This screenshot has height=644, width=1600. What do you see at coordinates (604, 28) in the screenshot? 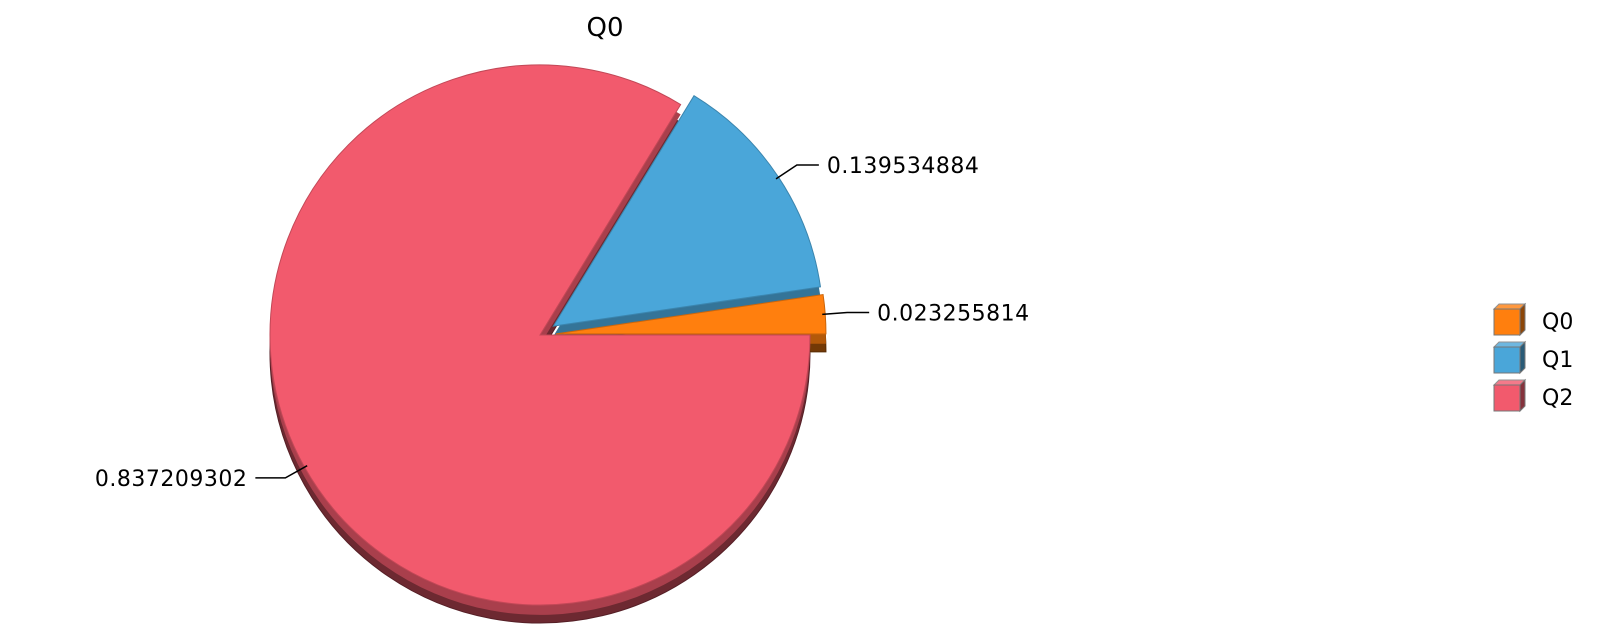
I see `chart-title: Q0` at bounding box center [604, 28].